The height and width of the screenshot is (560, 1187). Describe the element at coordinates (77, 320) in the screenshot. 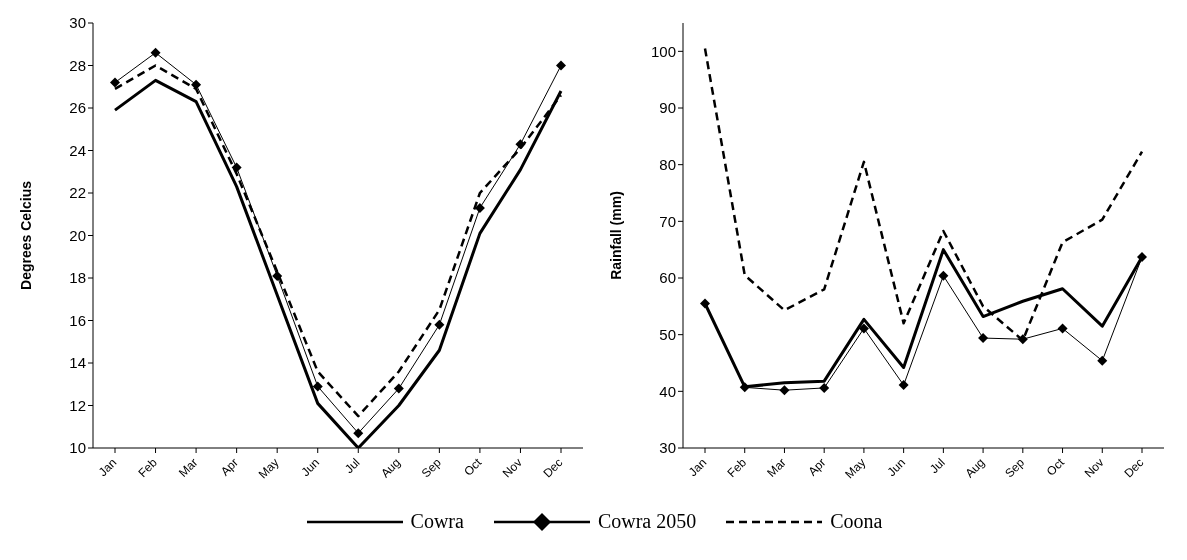

I see `y-tick-label: 16` at that location.